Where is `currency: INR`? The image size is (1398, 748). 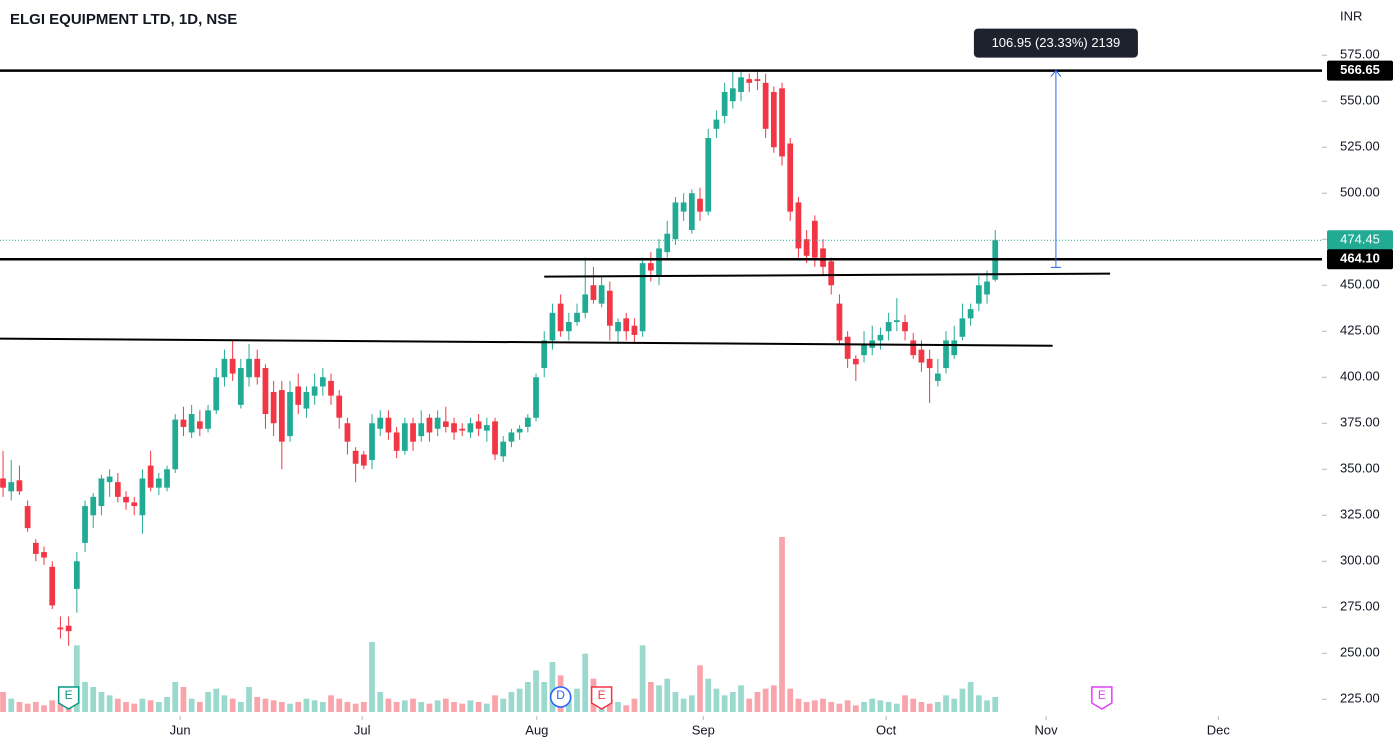 currency: INR is located at coordinates (1351, 15).